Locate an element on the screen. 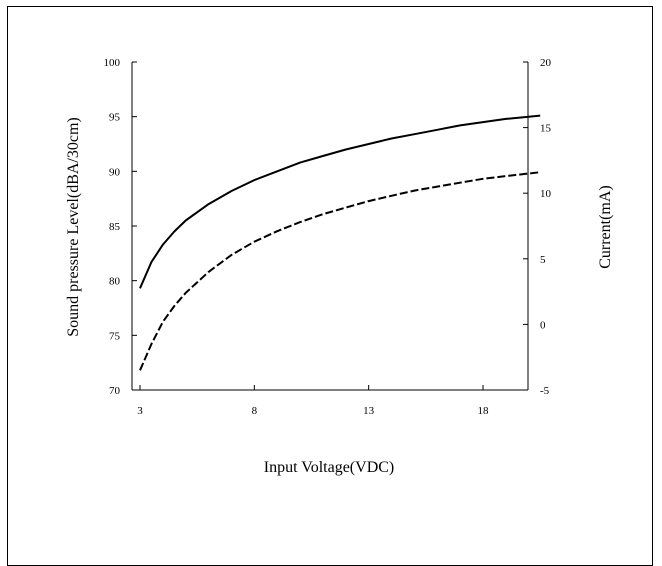  y-tick-label: 80 is located at coordinates (115, 282).